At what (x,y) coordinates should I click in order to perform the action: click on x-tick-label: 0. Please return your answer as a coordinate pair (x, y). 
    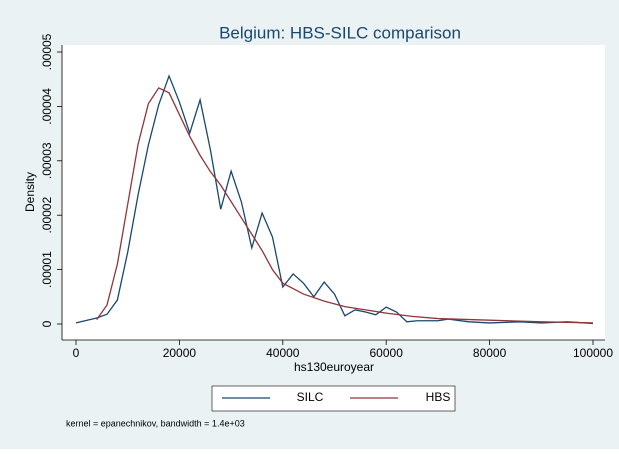
    Looking at the image, I should click on (76, 353).